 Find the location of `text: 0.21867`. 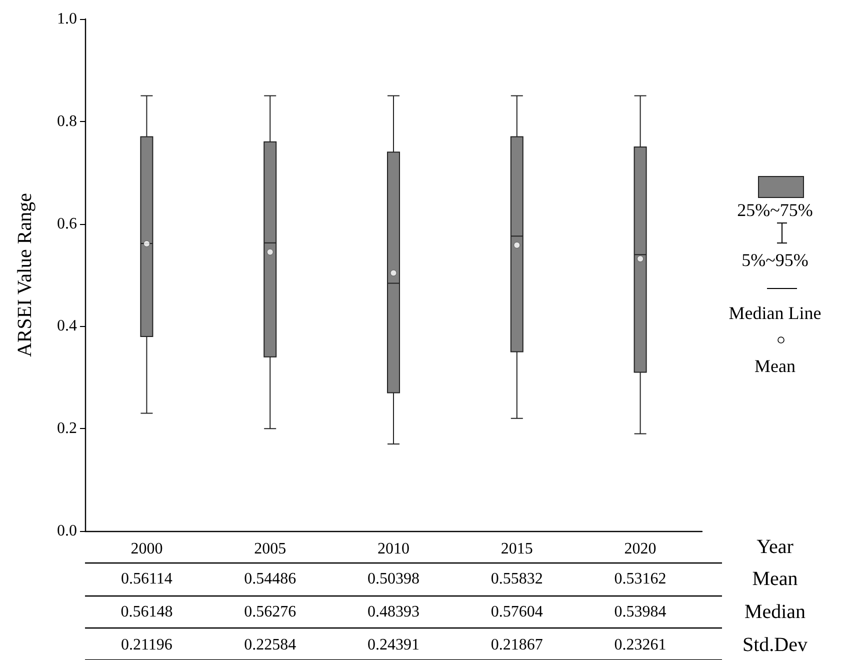

text: 0.21867 is located at coordinates (516, 645).